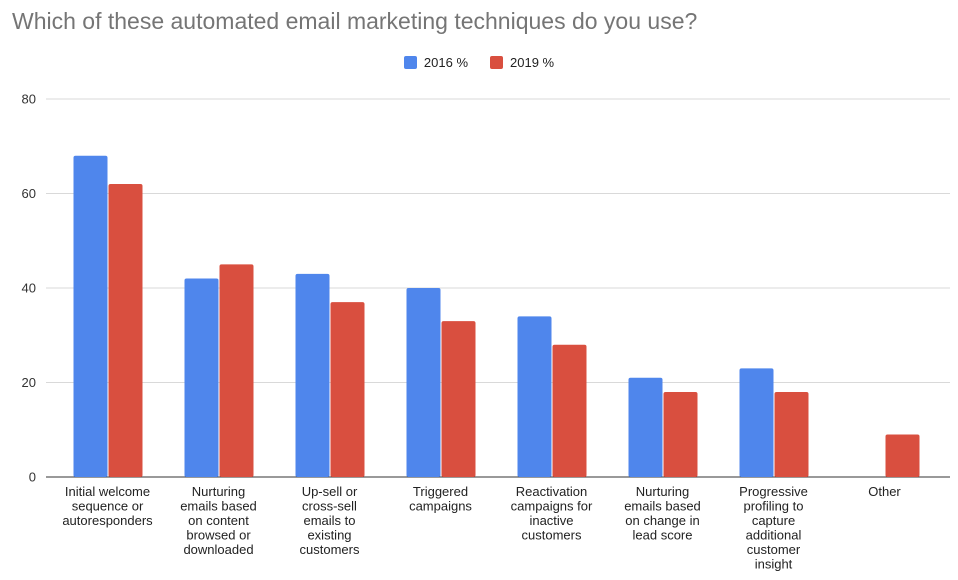 Image resolution: width=958 pixels, height=580 pixels. Describe the element at coordinates (29, 99) in the screenshot. I see `y-tick-label-80: 80` at that location.